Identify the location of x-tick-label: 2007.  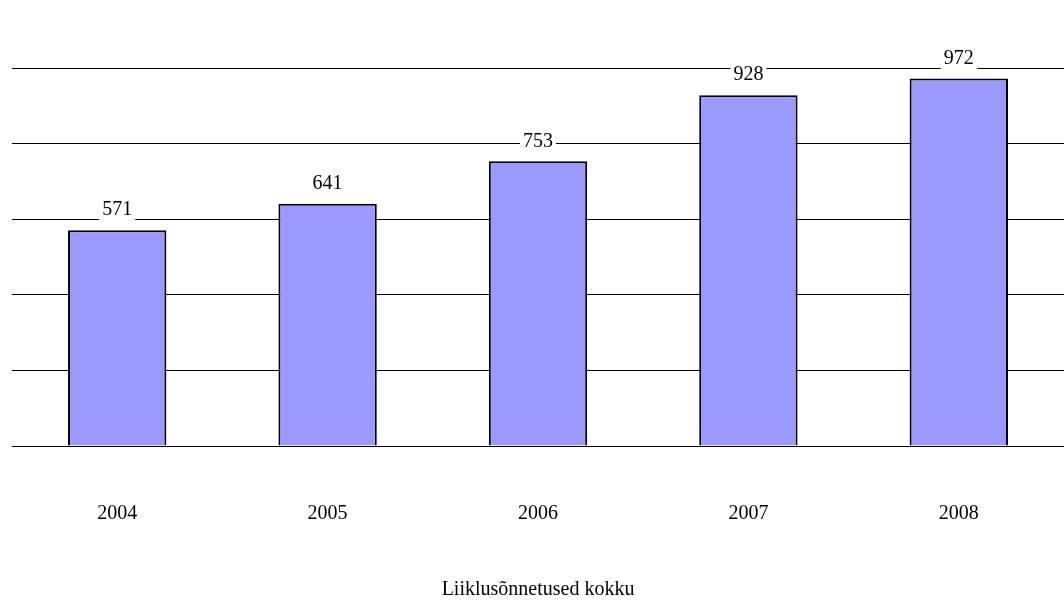
(748, 512).